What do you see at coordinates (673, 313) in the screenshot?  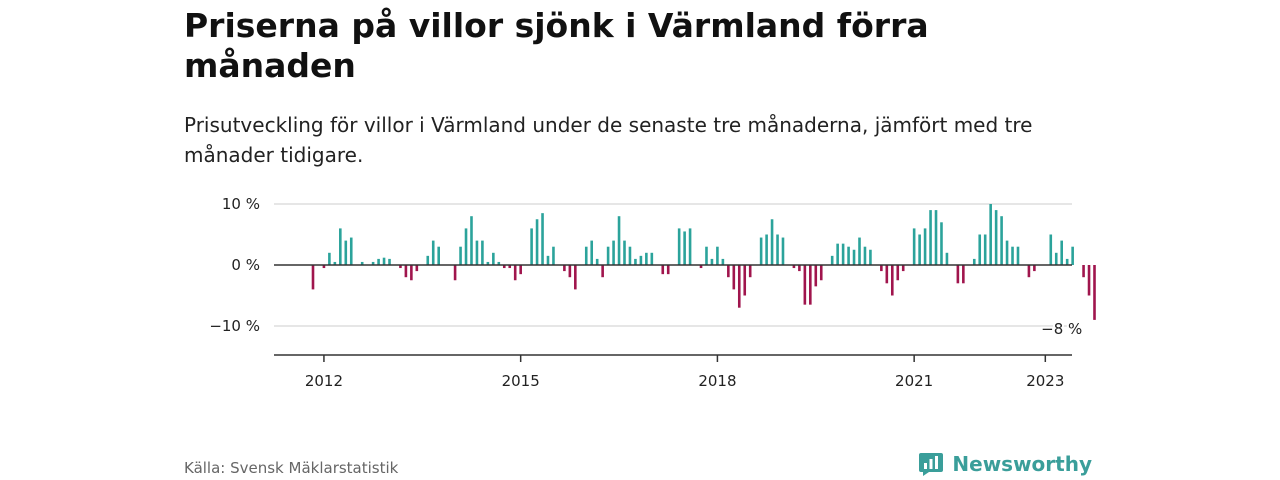 I see `axes` at bounding box center [673, 313].